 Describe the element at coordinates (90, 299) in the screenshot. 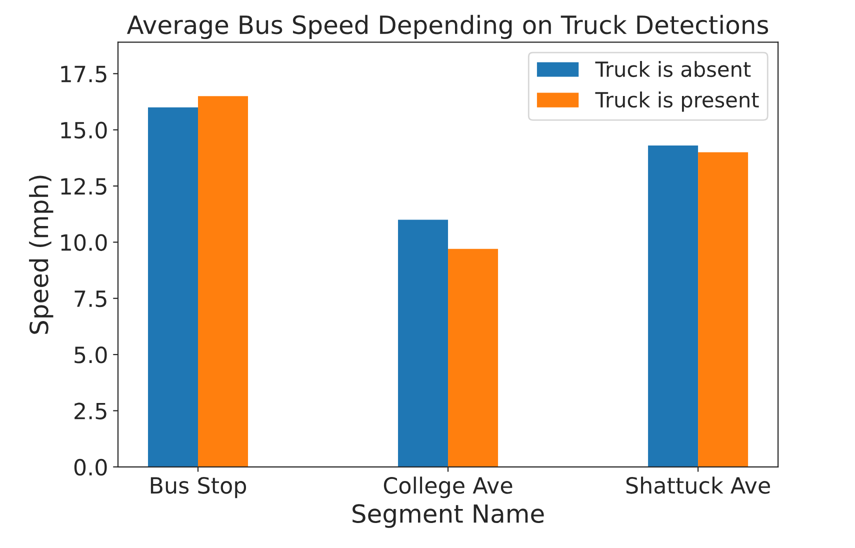

I see `y-tick-label: 7.5` at that location.